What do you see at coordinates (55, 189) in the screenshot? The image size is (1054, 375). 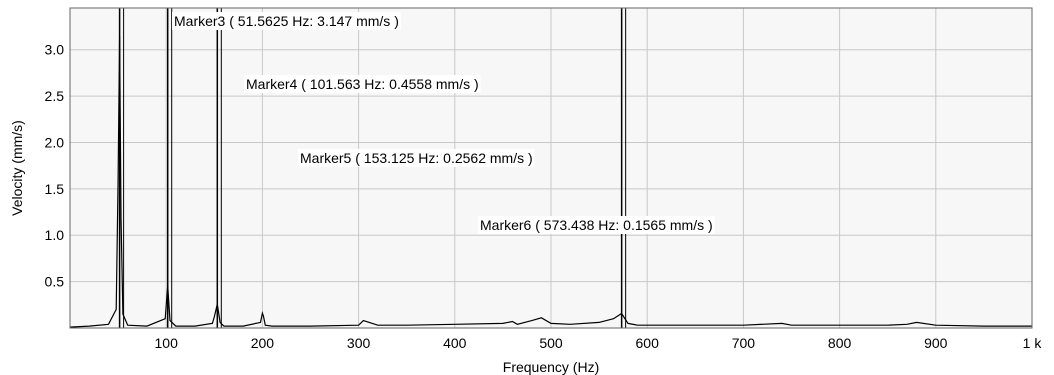 I see `y-tick-label: 1.5` at bounding box center [55, 189].